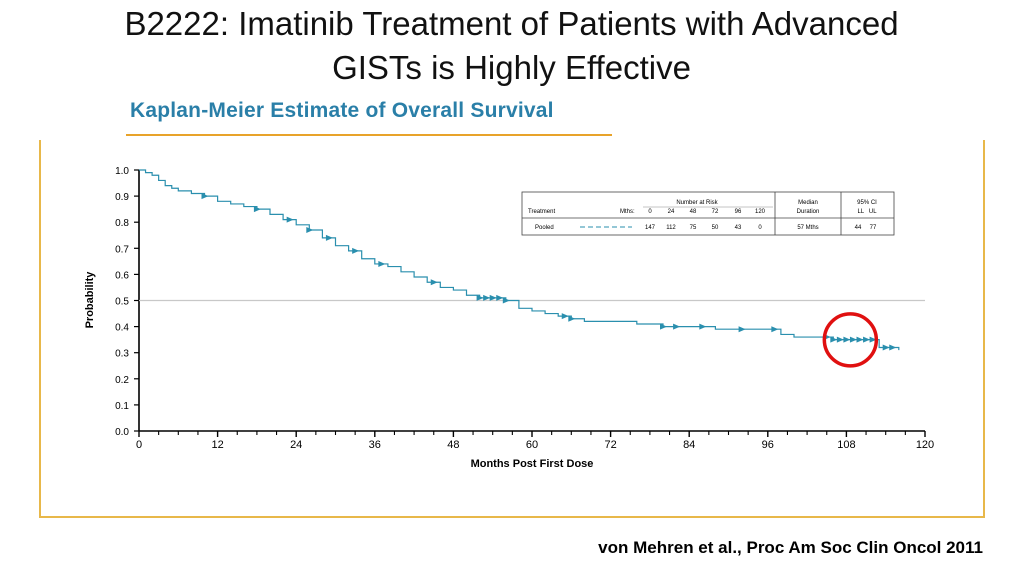 This screenshot has height=568, width=1023. I want to click on risk-table-month: 0, so click(650, 212).